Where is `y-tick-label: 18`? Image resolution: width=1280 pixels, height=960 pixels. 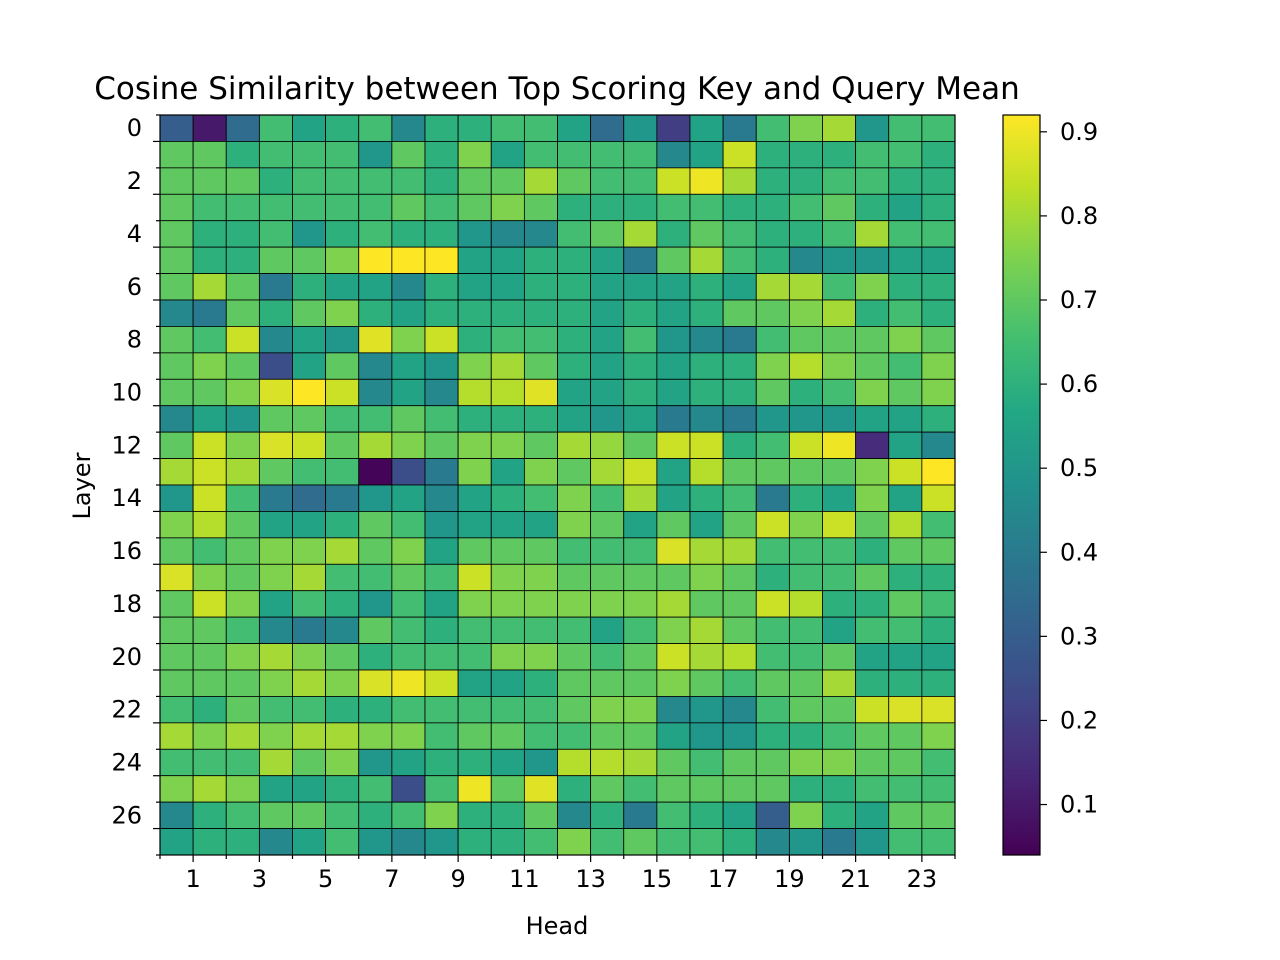
y-tick-label: 18 is located at coordinates (126, 604).